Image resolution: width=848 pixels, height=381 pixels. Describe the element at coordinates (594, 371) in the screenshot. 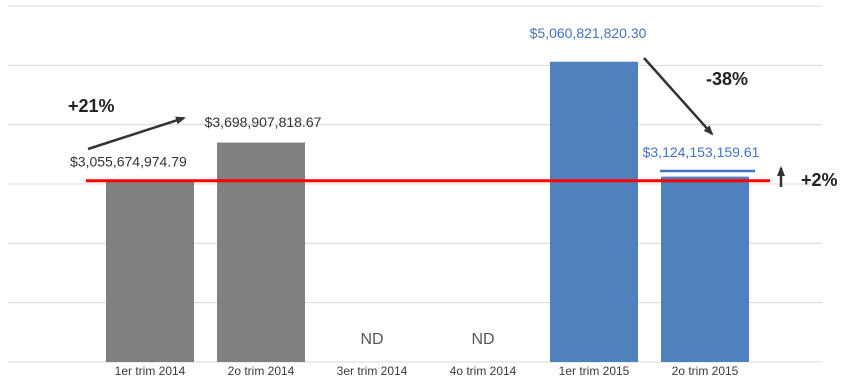

I see `x-tick-label: 1er trim 2015` at that location.